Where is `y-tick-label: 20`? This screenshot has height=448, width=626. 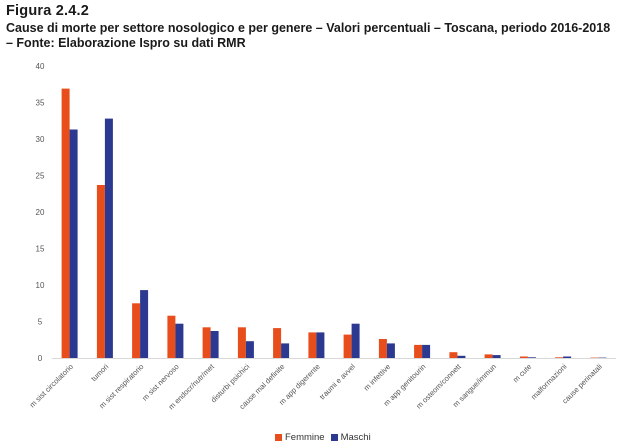
y-tick-label: 20 is located at coordinates (40, 212).